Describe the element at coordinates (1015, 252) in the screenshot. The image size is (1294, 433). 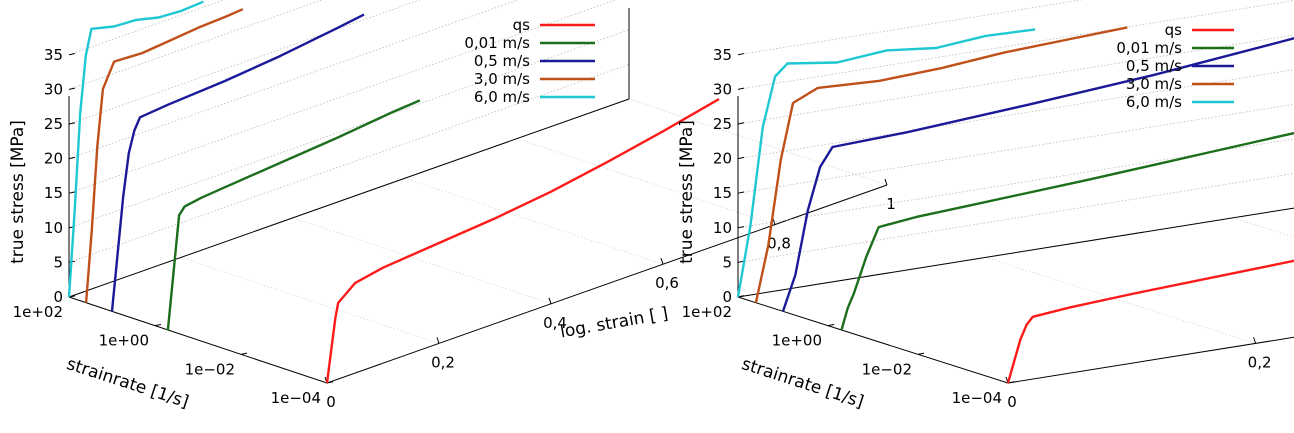
I see `back-floor-line` at that location.